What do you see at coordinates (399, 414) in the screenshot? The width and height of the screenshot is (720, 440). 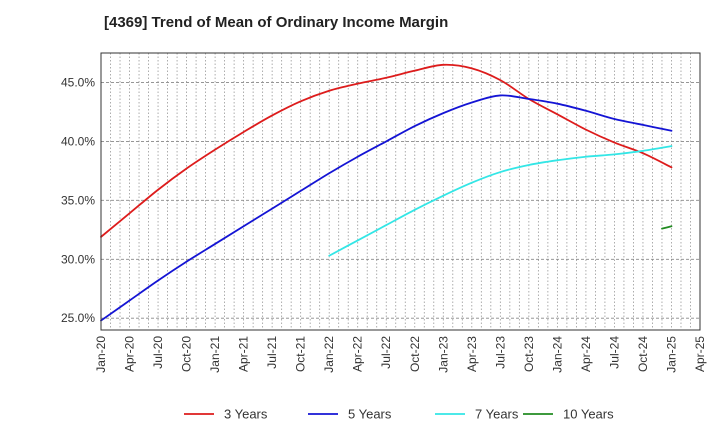 I see `legend: 3 Years 5 Years 7 Years 10 Years` at bounding box center [399, 414].